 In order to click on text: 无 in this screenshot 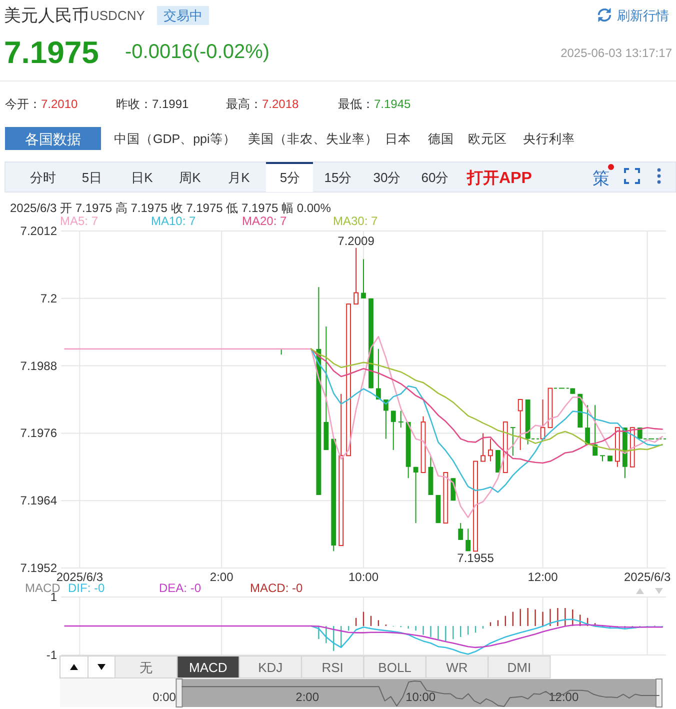, I will do `click(146, 667)`.